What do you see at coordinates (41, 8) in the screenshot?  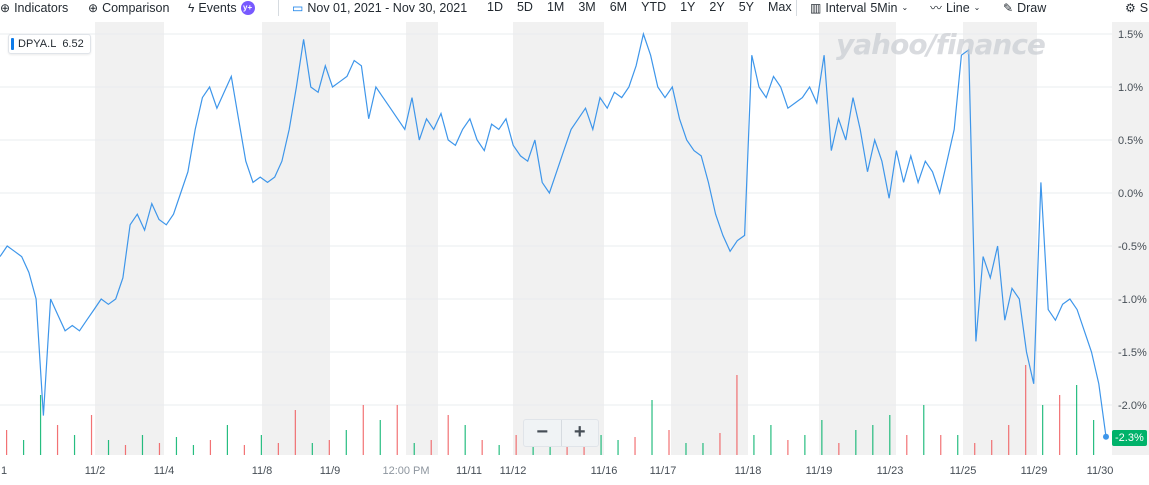 I see `indicators-label: Indicators` at bounding box center [41, 8].